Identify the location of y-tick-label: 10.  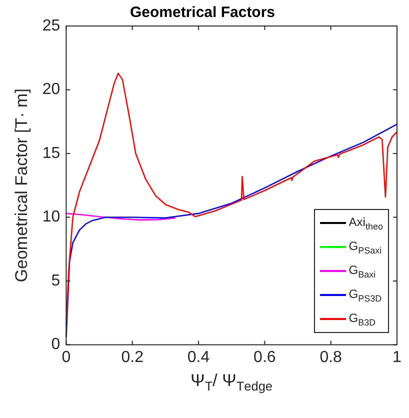
(51, 217).